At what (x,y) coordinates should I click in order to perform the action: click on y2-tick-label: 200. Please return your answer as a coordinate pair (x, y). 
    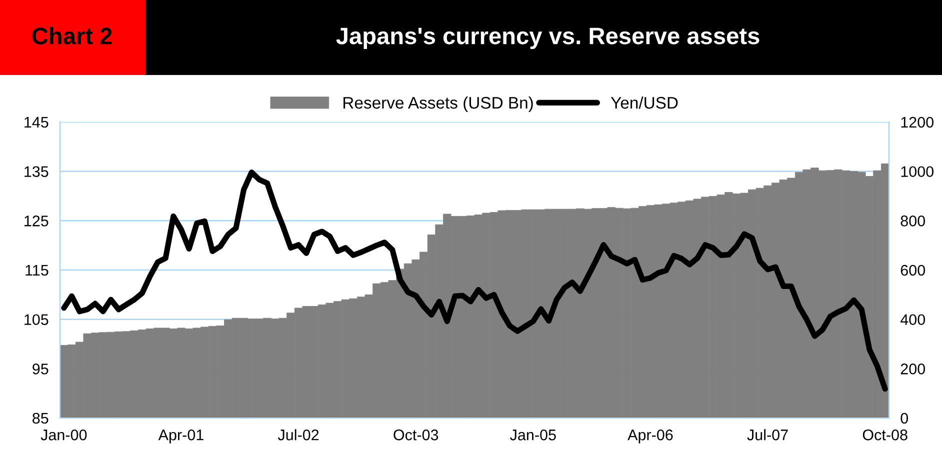
    Looking at the image, I should click on (913, 369).